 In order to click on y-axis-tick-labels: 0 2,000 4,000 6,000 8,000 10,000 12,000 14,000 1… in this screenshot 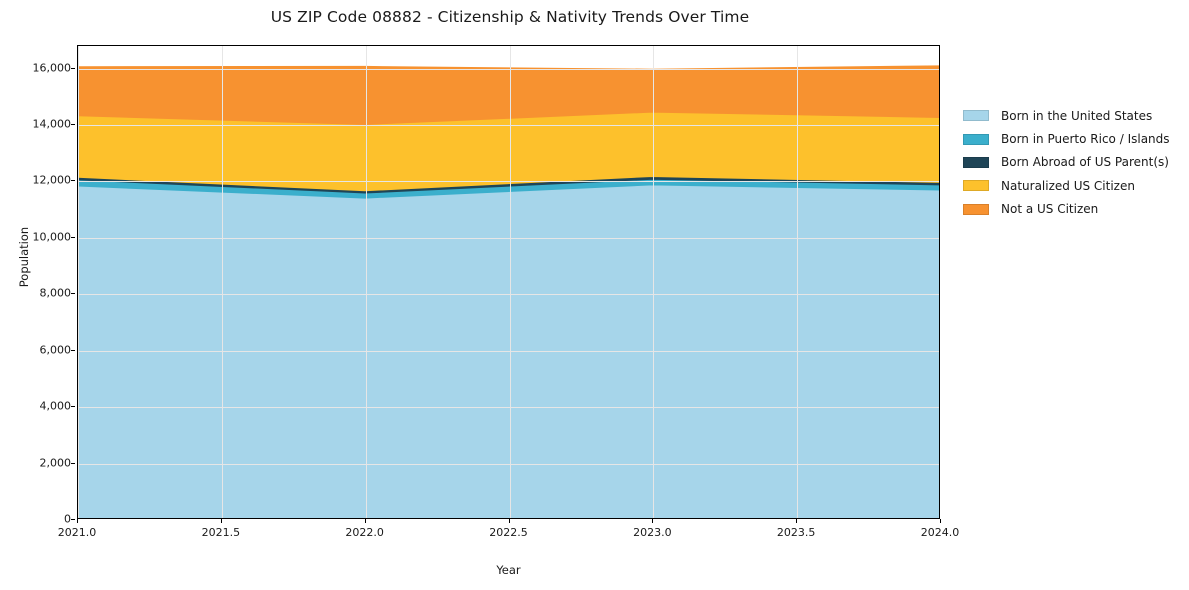, I will do `click(37, 295)`.